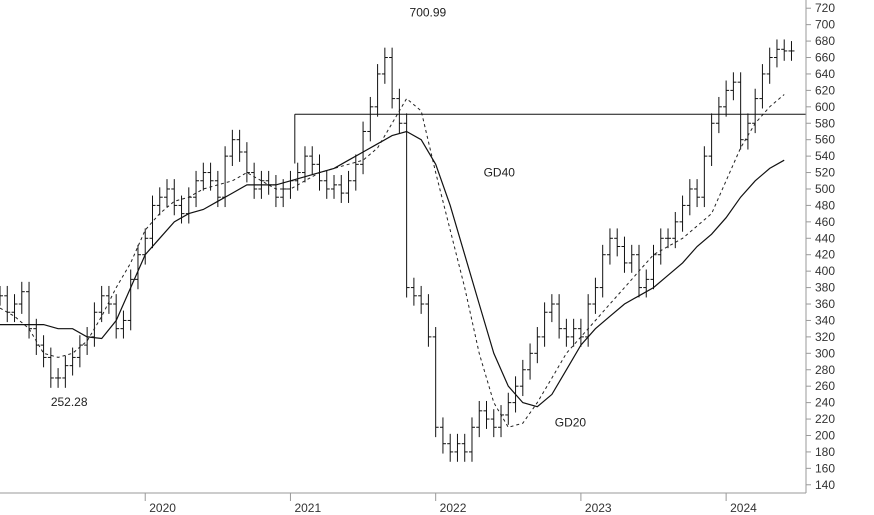  What do you see at coordinates (450, 504) in the screenshot?
I see `x-axis: 2020 2021 2022 2023 2024` at bounding box center [450, 504].